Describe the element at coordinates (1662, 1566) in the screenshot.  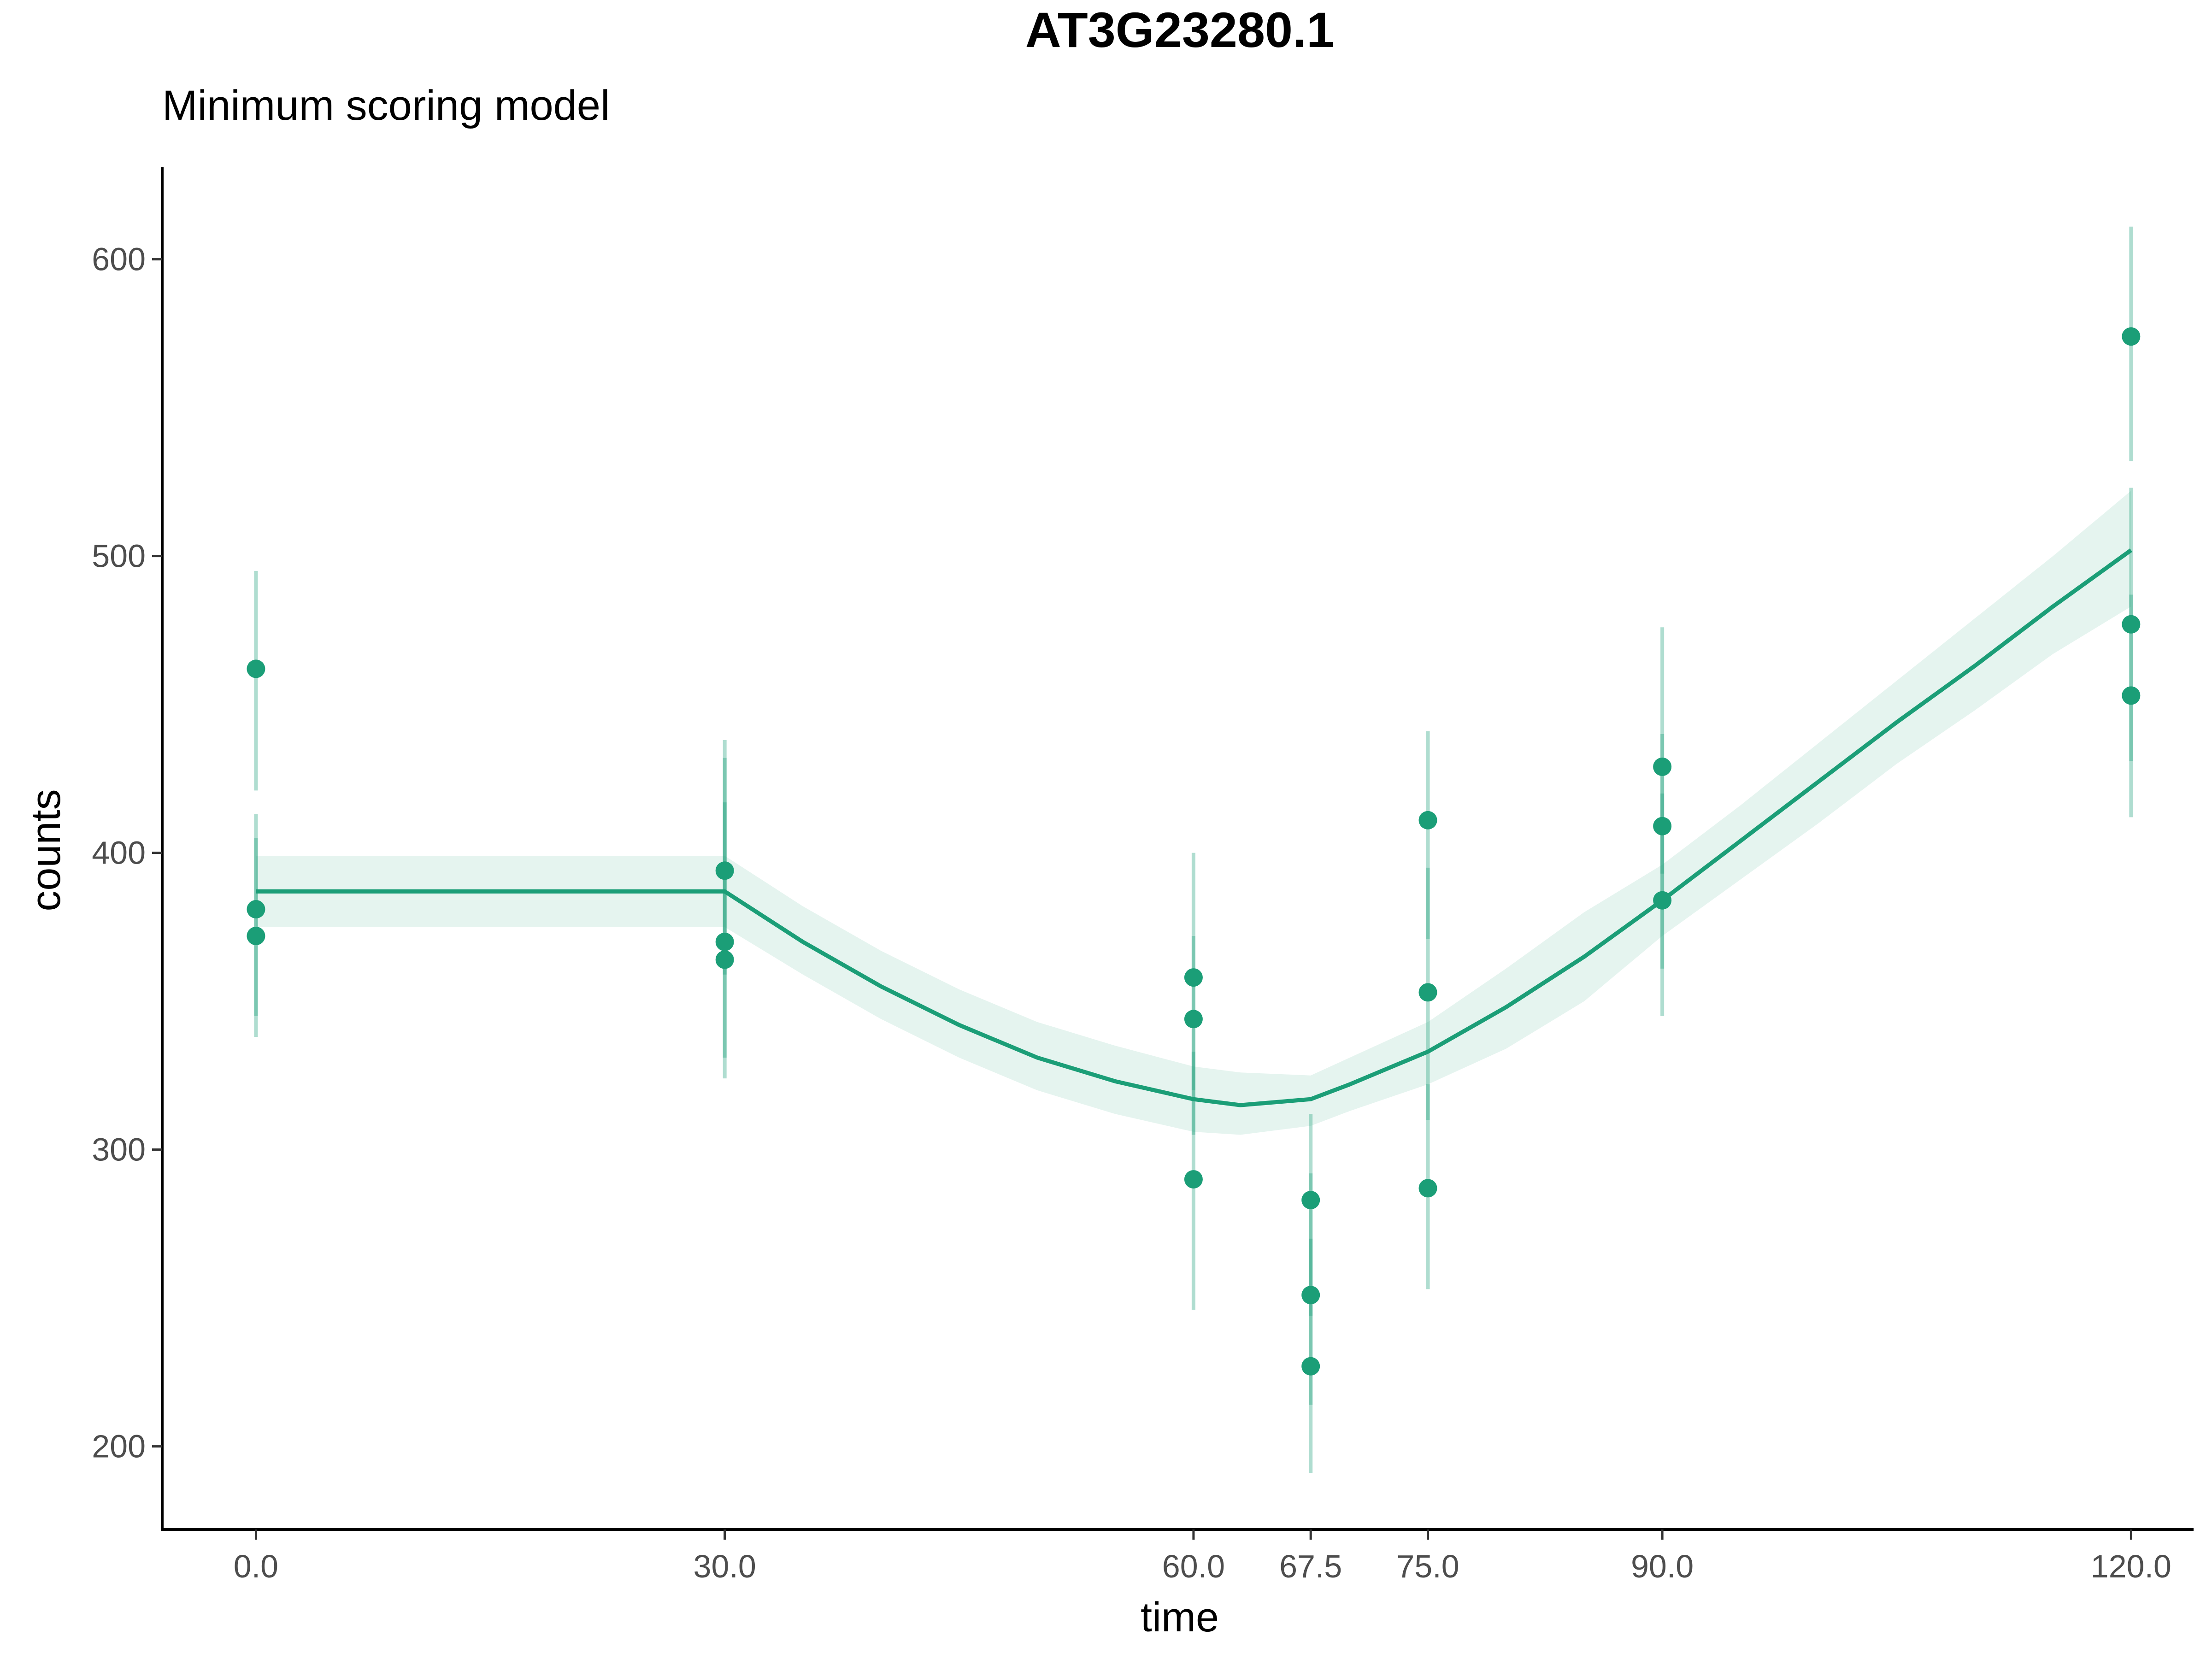
I see `x-tick-label: 90.0` at that location.